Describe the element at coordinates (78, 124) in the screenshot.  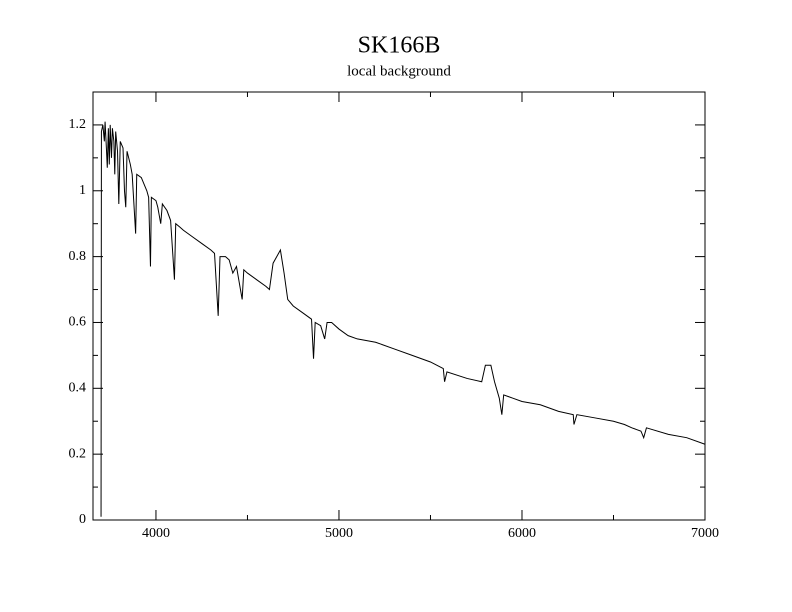
I see `y-tick-label: 1.2` at that location.